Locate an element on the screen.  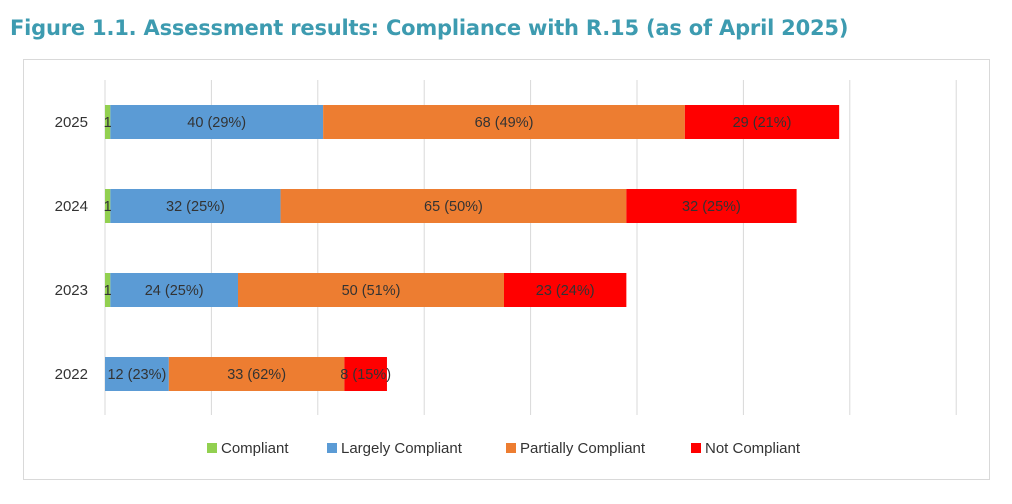
data-label: 33 (62%) is located at coordinates (256, 375).